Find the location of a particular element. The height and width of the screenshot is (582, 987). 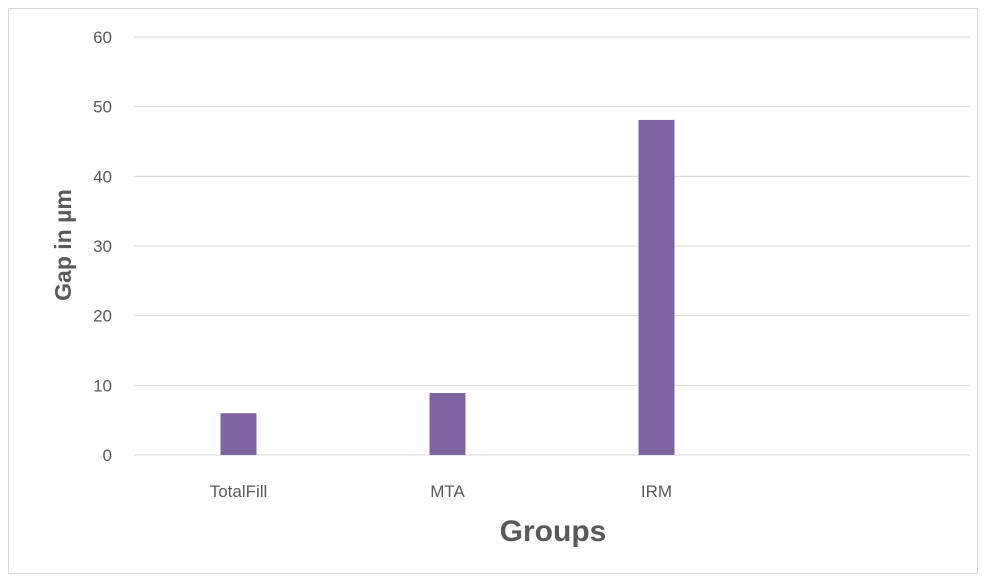

y-axis-title: Gap in µm is located at coordinates (63, 245).